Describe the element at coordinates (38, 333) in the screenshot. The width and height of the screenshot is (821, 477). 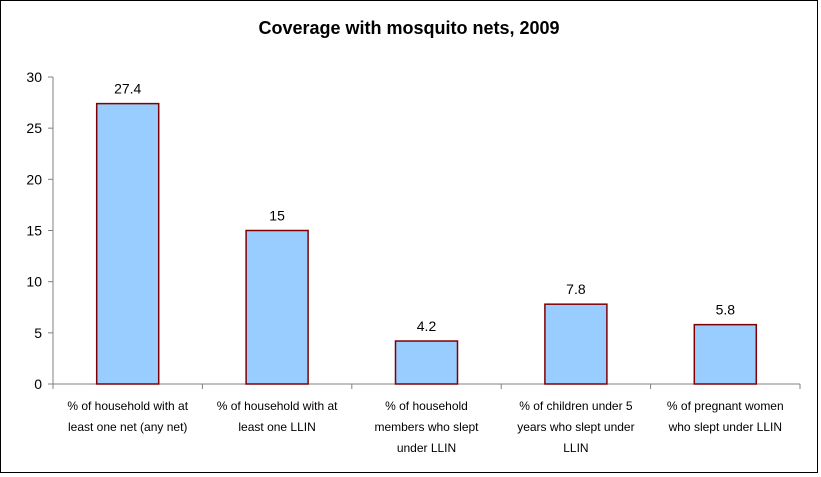
I see `y-tick-label: 5` at that location.